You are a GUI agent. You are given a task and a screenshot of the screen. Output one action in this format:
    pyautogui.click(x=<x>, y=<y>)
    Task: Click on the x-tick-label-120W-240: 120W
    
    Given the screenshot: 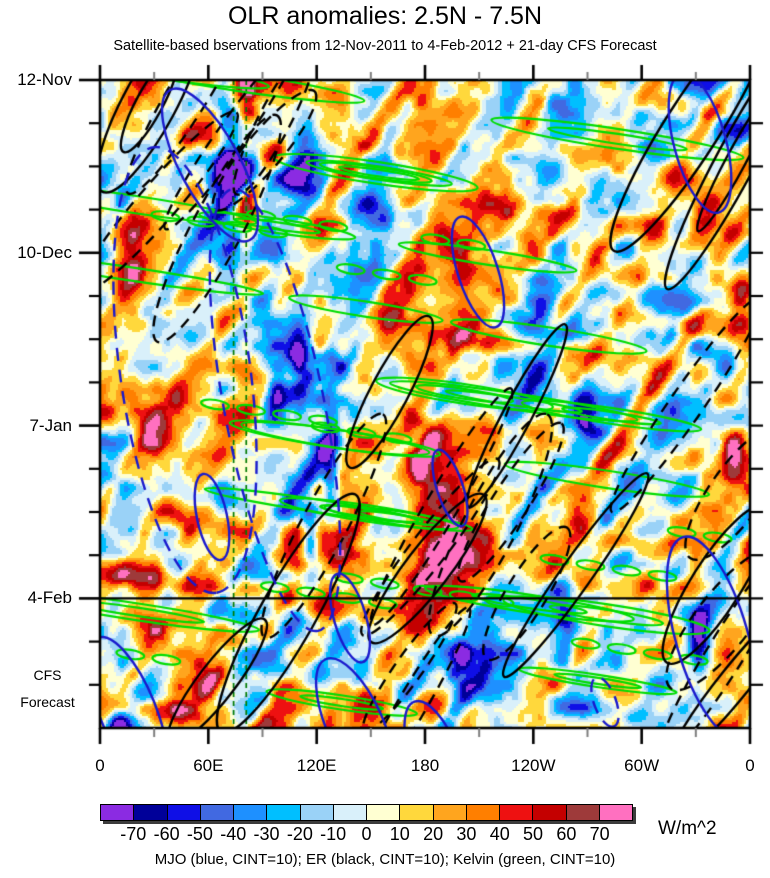 What is the action you would take?
    pyautogui.click(x=533, y=765)
    